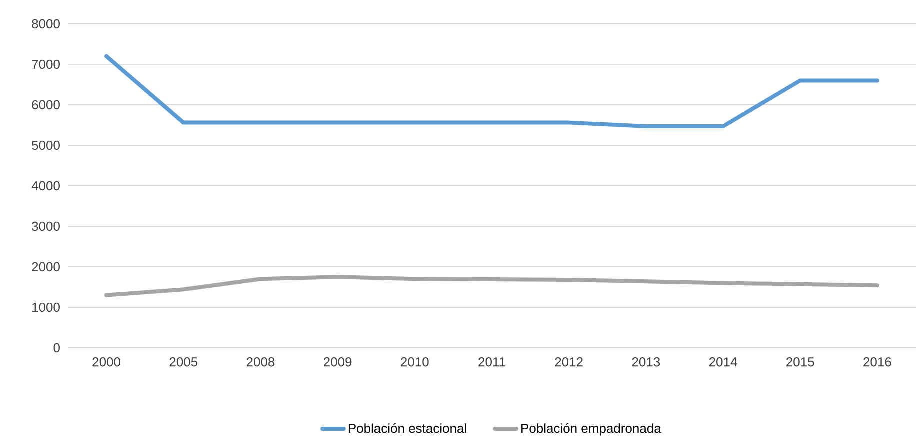  I want to click on x-tick-label: 2005, so click(184, 362).